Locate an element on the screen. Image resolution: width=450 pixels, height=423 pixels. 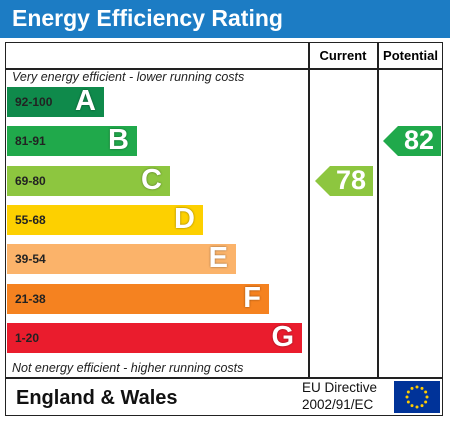
band-d: 55-68 D is located at coordinates (105, 218).